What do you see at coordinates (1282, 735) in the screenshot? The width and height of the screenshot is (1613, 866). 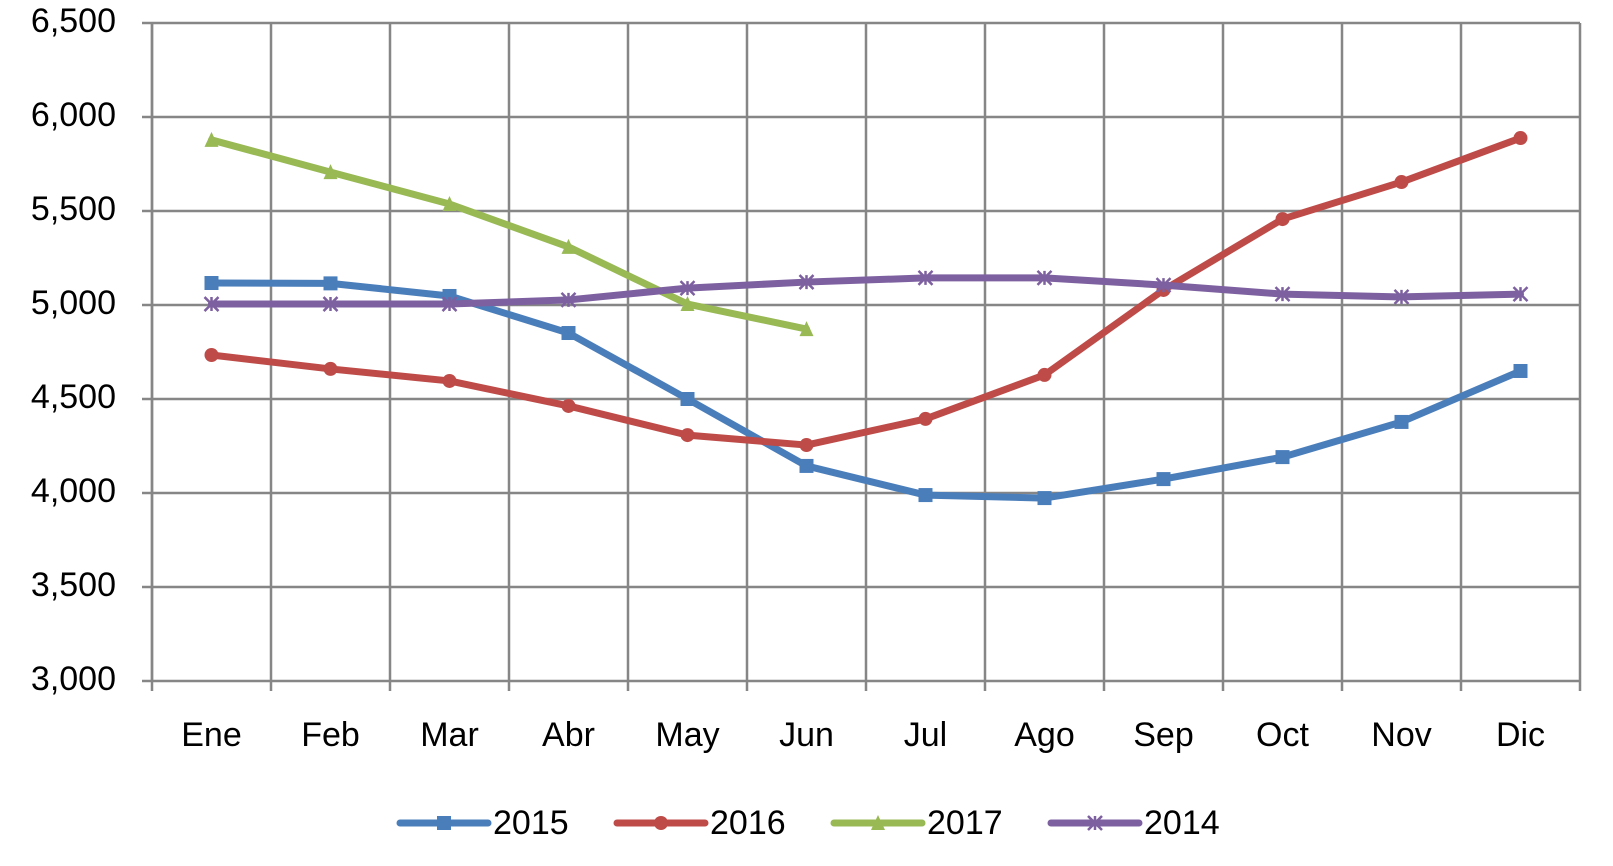 I see `x-tick-label: Oct` at bounding box center [1282, 735].